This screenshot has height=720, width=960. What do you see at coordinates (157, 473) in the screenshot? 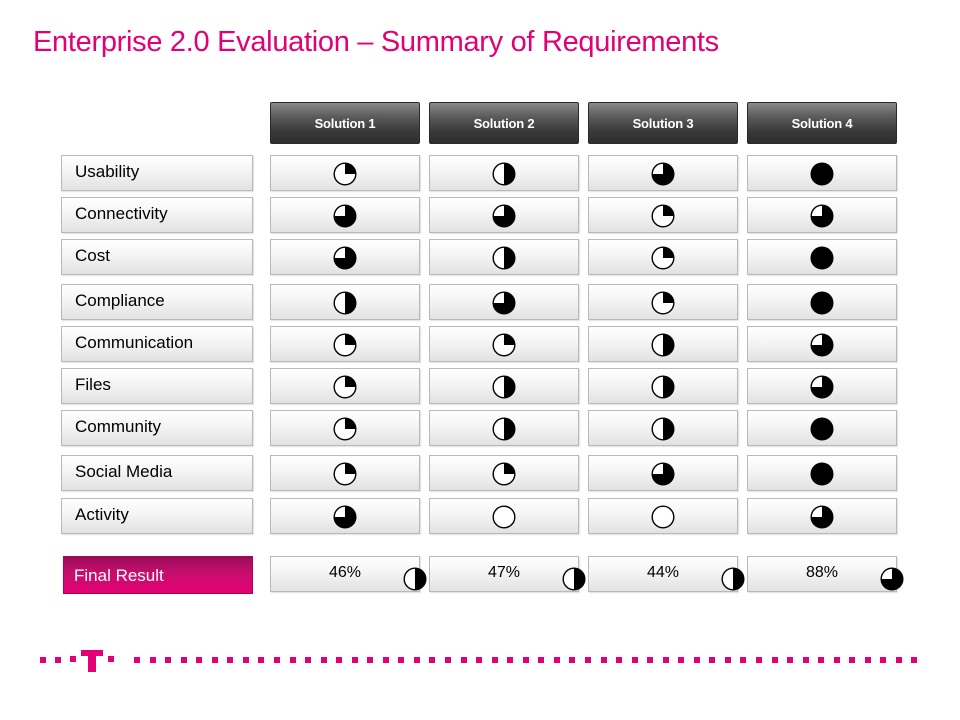
I see `requirement-label: Social Media` at bounding box center [157, 473].